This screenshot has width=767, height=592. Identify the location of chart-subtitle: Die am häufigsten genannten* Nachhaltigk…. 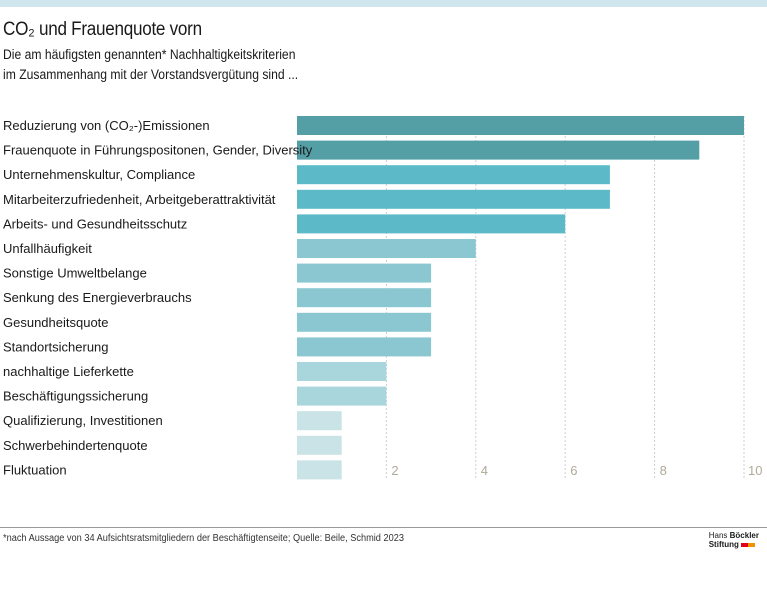
(150, 65).